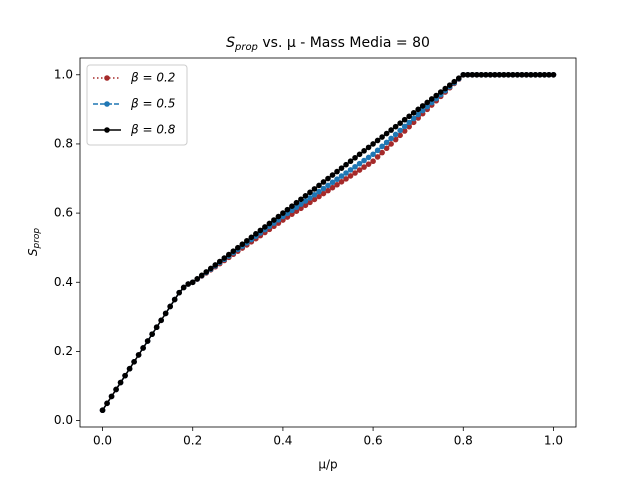 The width and height of the screenshot is (640, 480). Describe the element at coordinates (463, 441) in the screenshot. I see `x-tick-label: 0.8` at that location.